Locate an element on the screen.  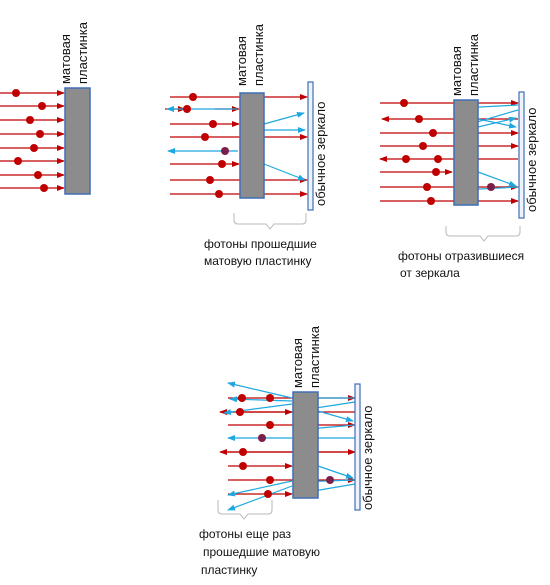
caption-passed-line2: матовую пластинку is located at coordinates (258, 261).